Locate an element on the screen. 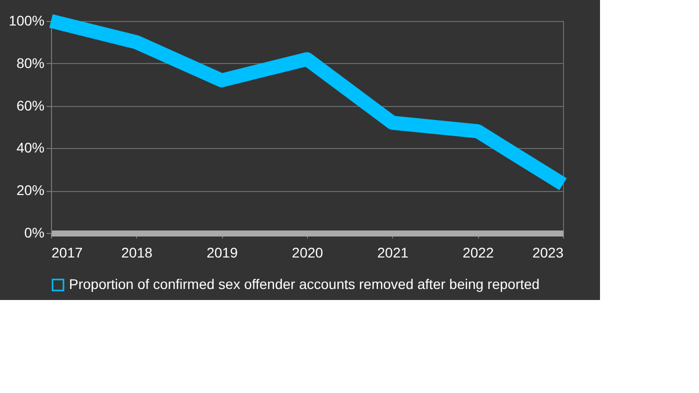  x-tick-label: 2017 is located at coordinates (67, 252).